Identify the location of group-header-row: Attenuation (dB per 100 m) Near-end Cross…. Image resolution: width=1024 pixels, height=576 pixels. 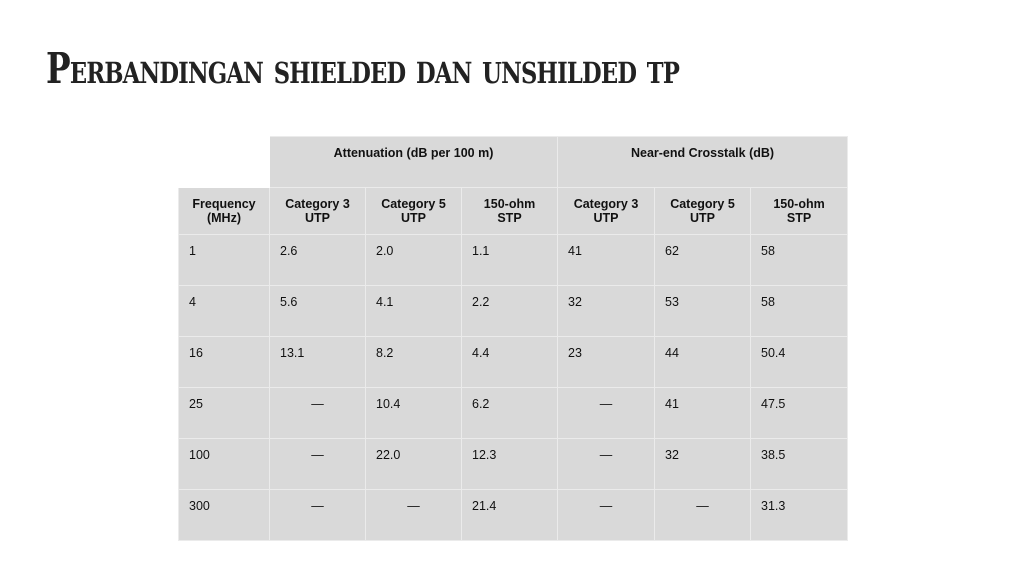
(513, 162).